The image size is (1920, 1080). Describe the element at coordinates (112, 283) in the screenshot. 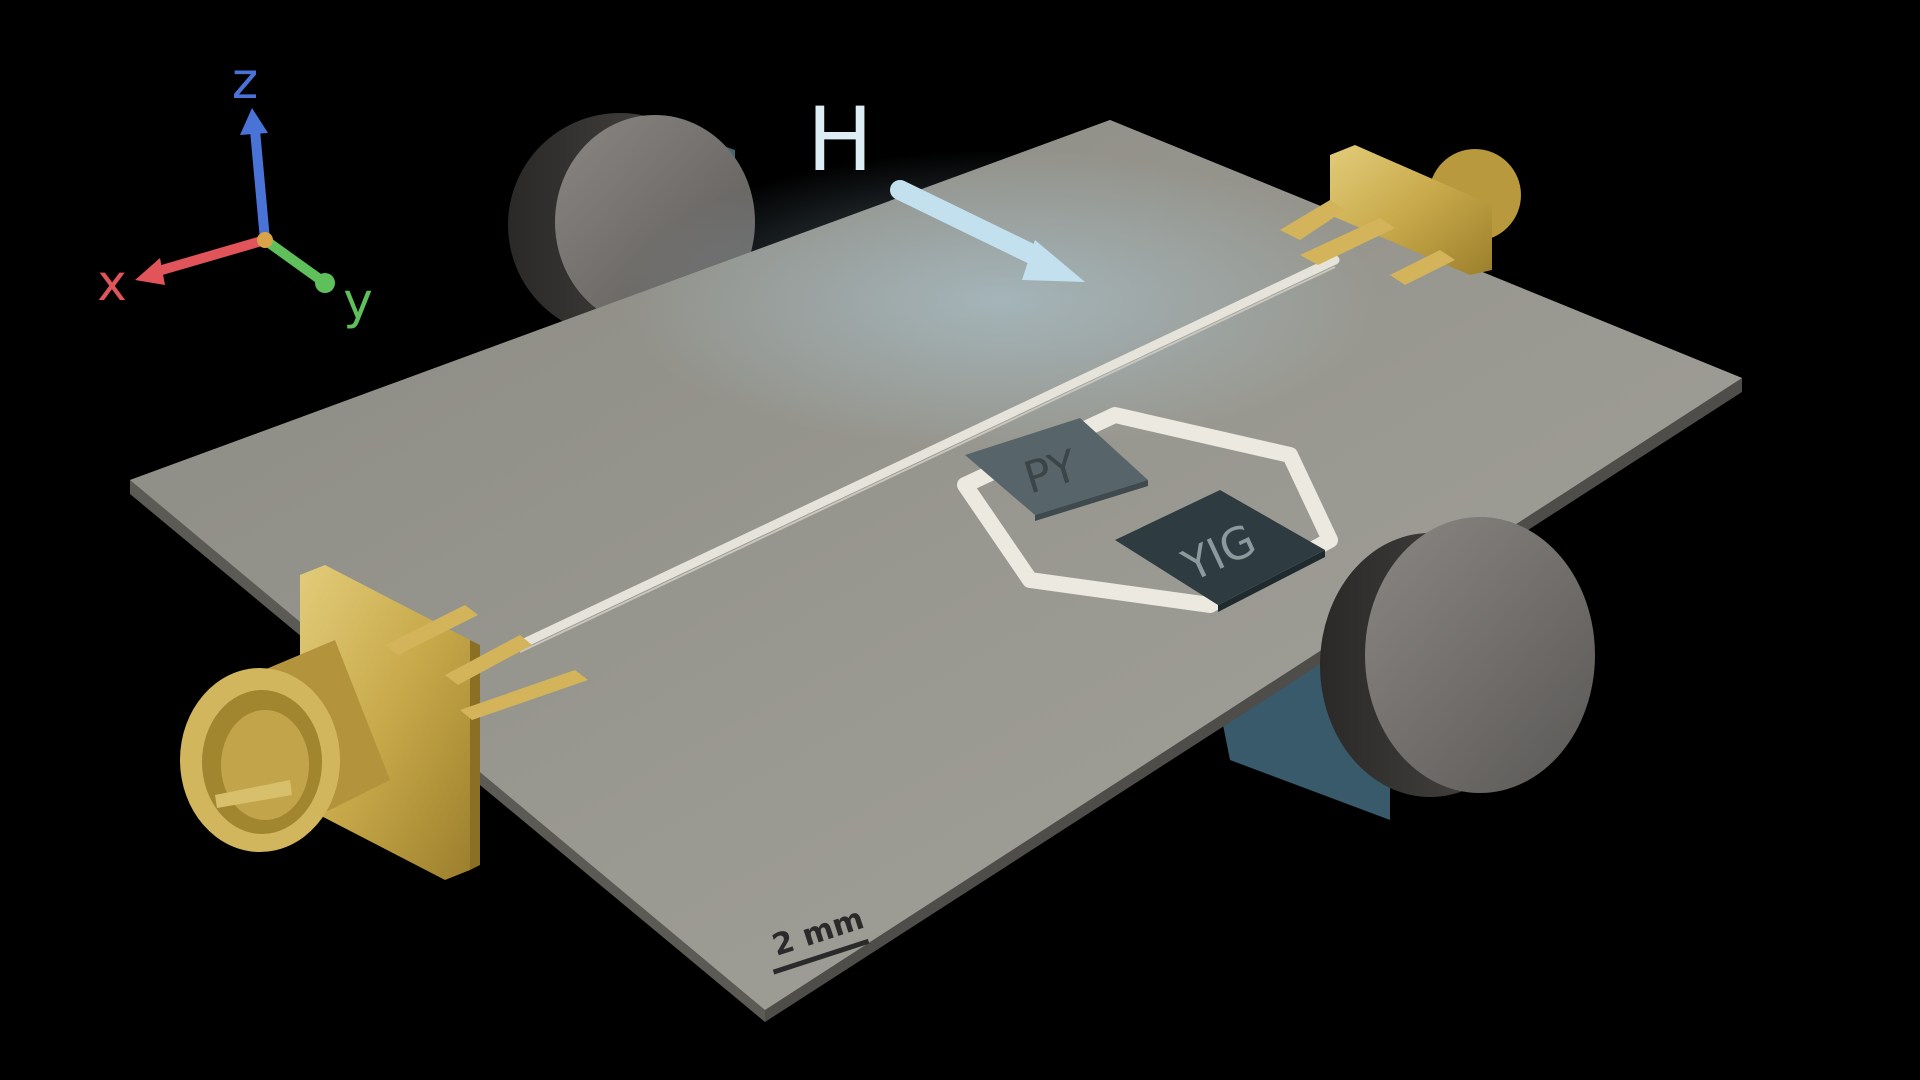

I see `x-axis-label: x` at that location.